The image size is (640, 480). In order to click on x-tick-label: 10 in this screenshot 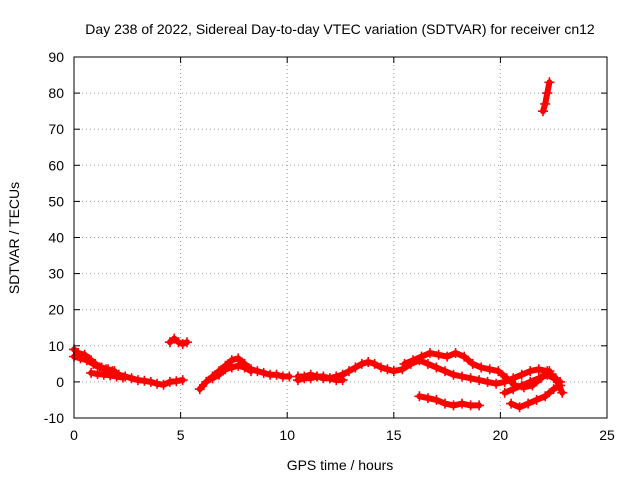, I will do `click(287, 435)`.